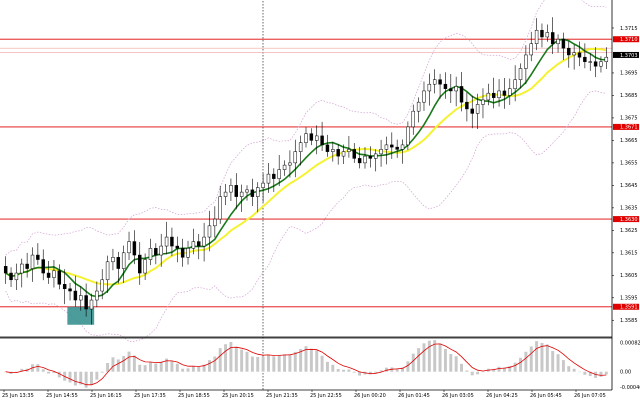 Image resolution: width=640 pixels, height=402 pixels. Describe the element at coordinates (414, 396) in the screenshot. I see `time-tick-label-9: 26 Jun 01:45` at that location.